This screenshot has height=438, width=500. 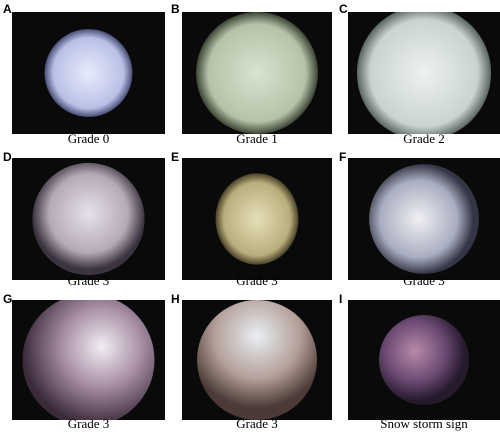 I want to click on panel-letter: B, so click(x=175, y=9).